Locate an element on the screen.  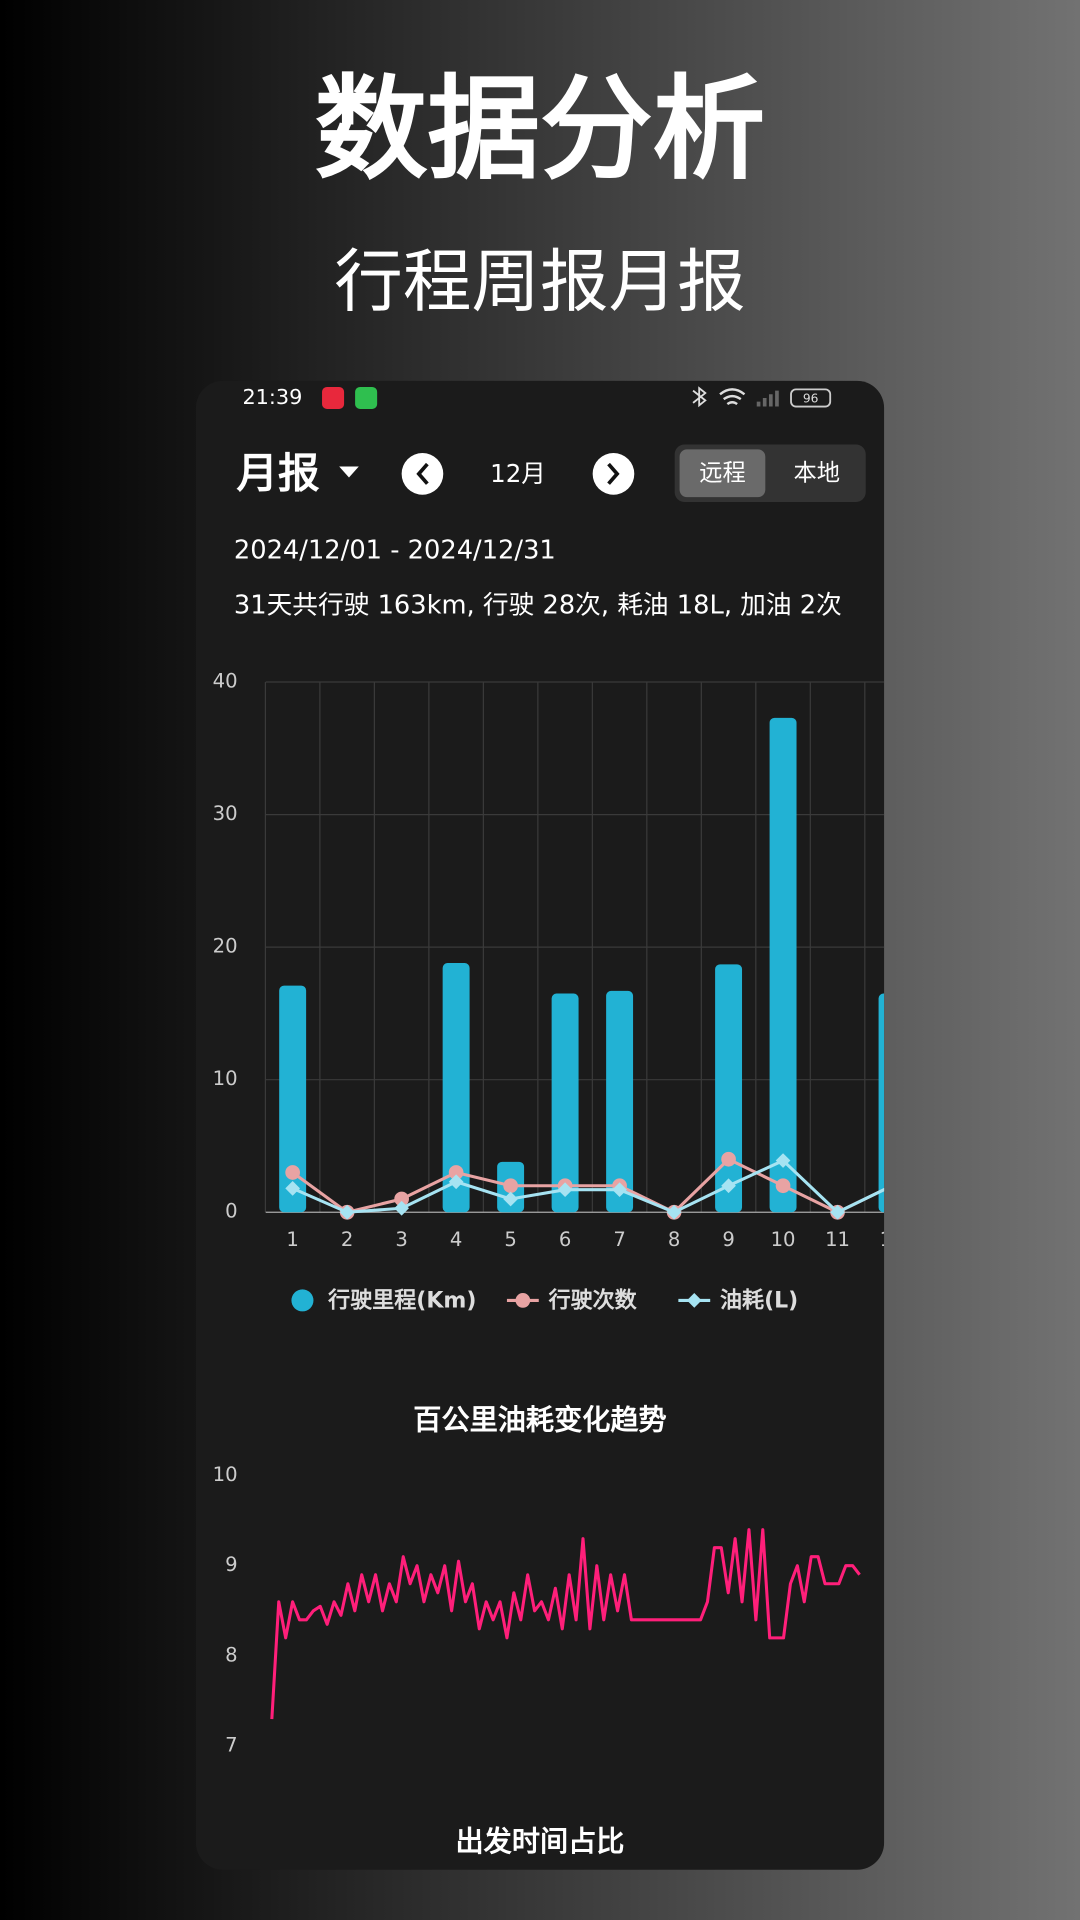
y-tick-label: 8 is located at coordinates (231, 1654).